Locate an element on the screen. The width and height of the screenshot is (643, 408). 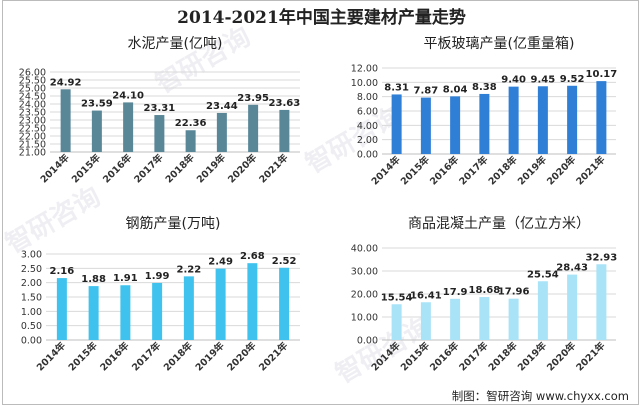
chart-title: 商品混凝土产量（亿立方米） is located at coordinates (499, 224).